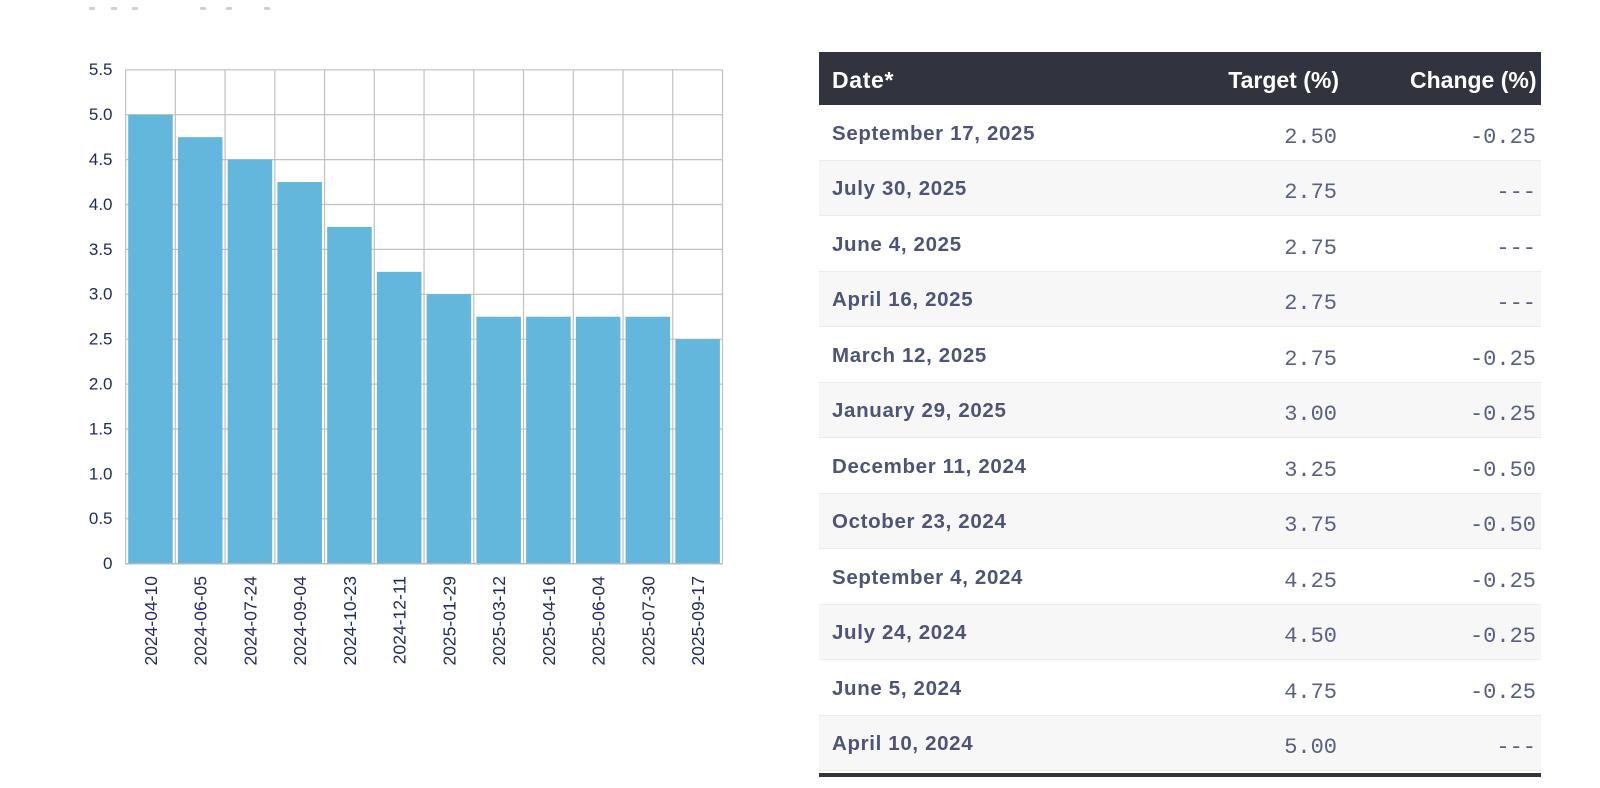 This screenshot has width=1600, height=788. I want to click on svg-text: 2025-07-30, so click(648, 621).